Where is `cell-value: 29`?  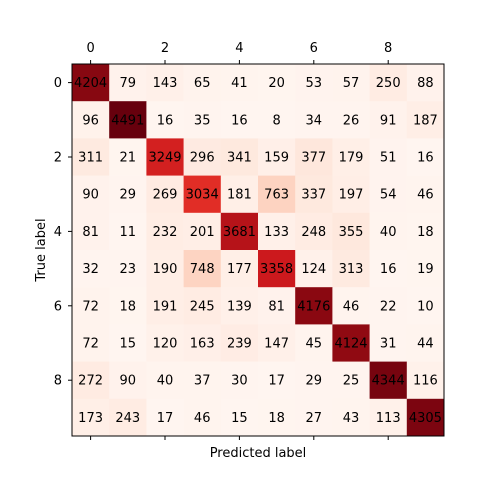
cell-value: 29 is located at coordinates (128, 195).